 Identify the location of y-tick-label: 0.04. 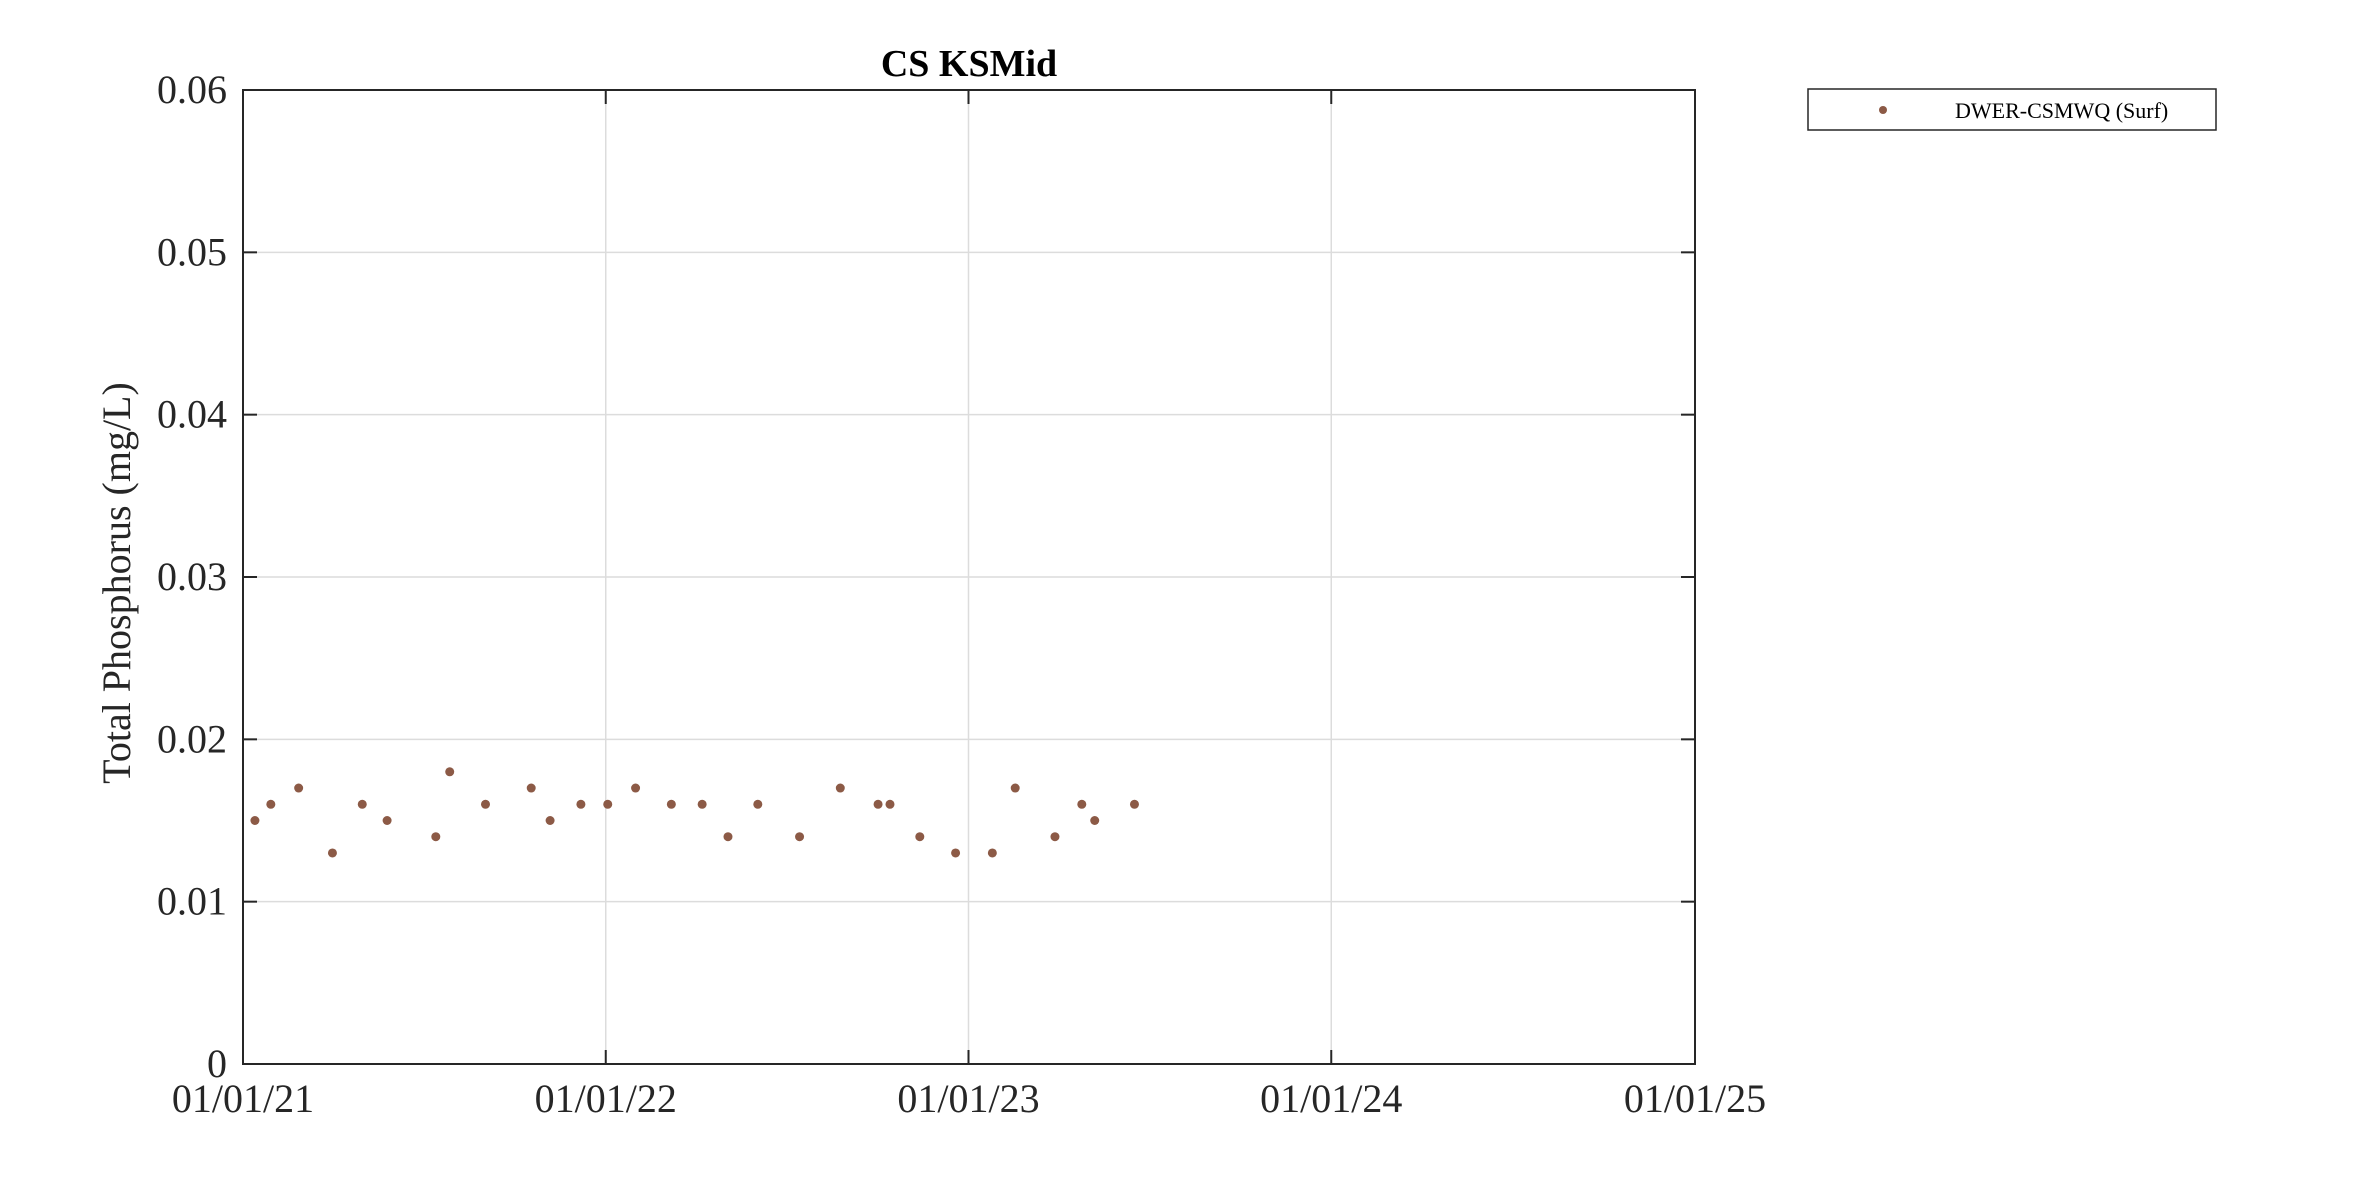
(192, 414).